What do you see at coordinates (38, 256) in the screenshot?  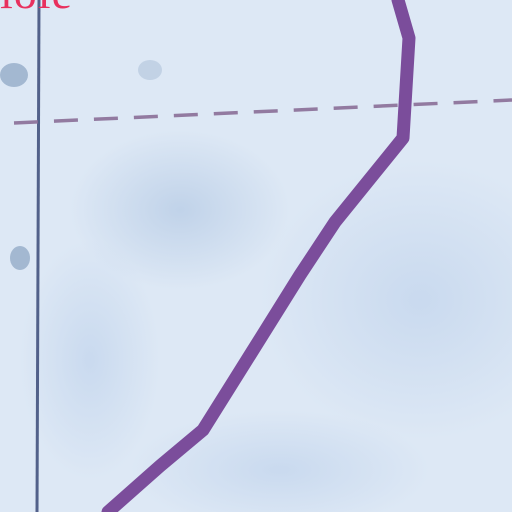 I see `vertical-rule` at bounding box center [38, 256].